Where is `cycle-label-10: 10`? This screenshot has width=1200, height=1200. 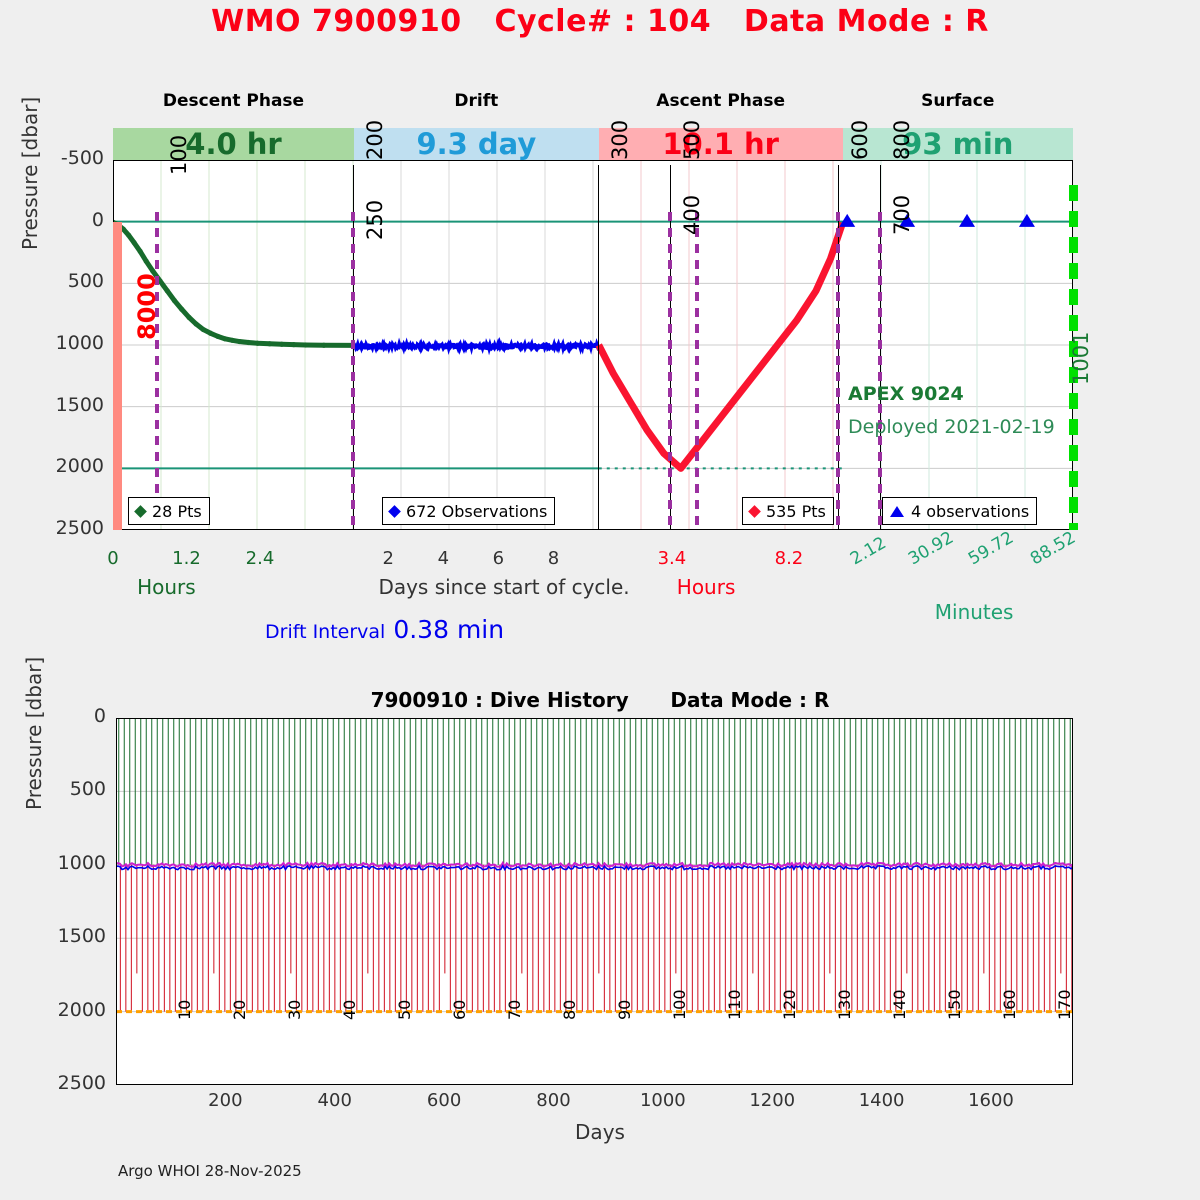
cycle-label-10: 10 is located at coordinates (185, 1009).